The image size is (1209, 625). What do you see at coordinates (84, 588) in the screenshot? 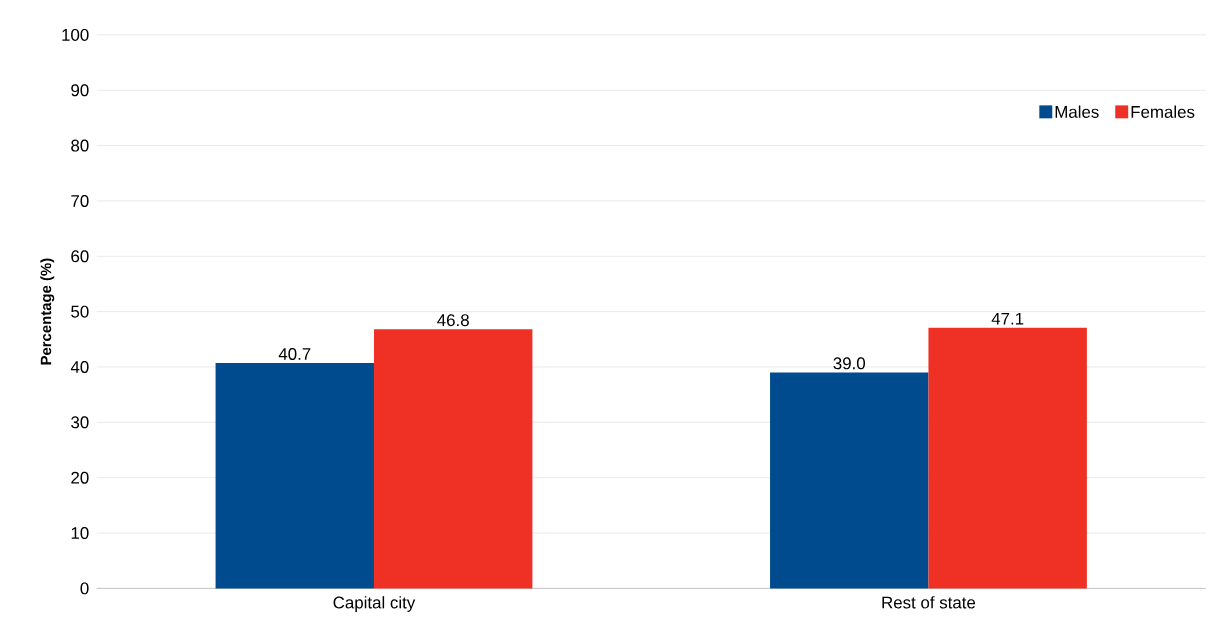
I see `y-tick-label: 0` at bounding box center [84, 588].